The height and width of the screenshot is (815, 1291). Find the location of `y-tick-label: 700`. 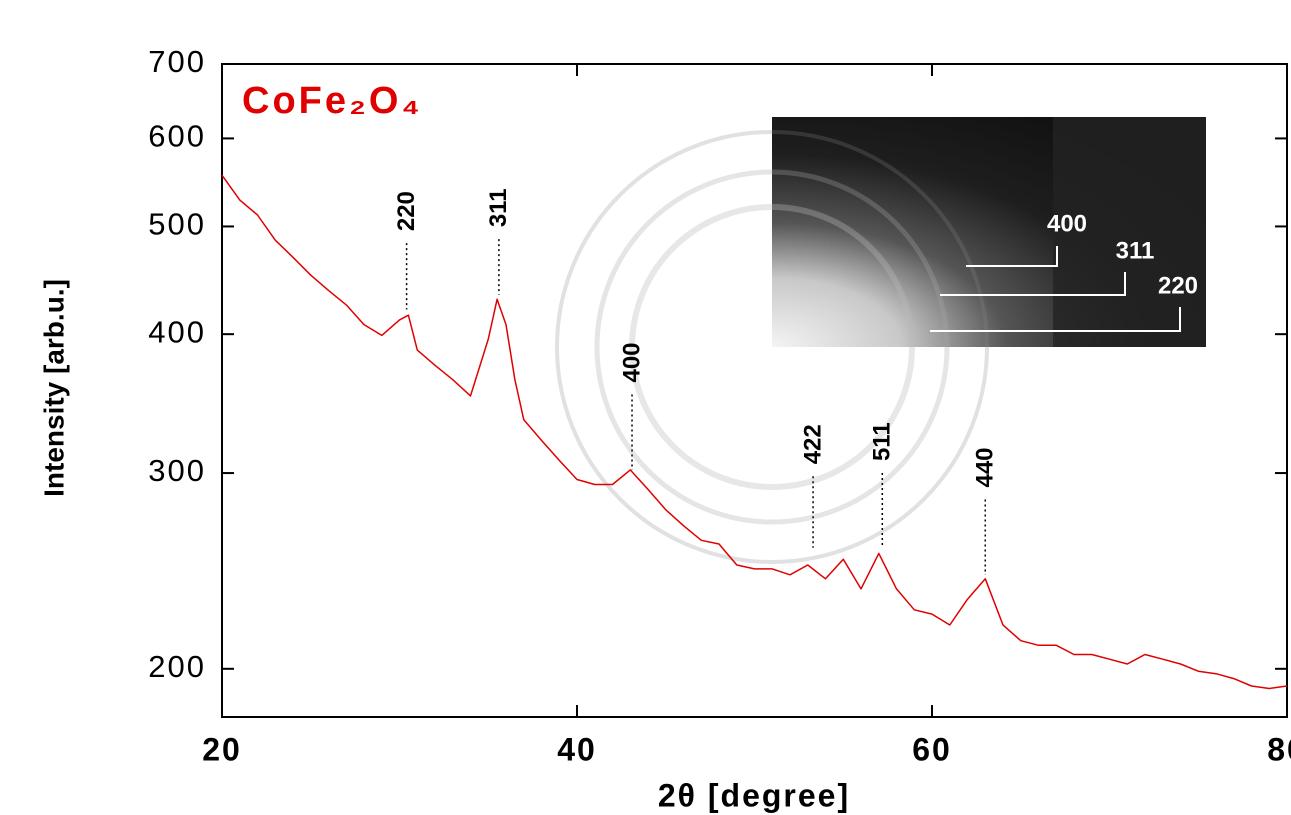

y-tick-label: 700 is located at coordinates (177, 61).